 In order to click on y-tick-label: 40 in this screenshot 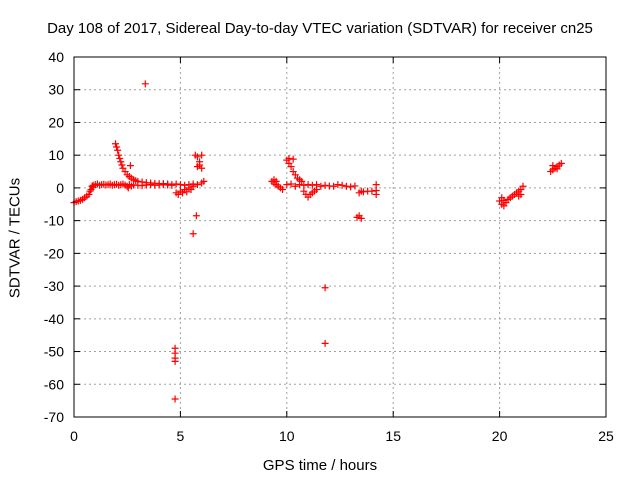, I will do `click(56, 57)`.